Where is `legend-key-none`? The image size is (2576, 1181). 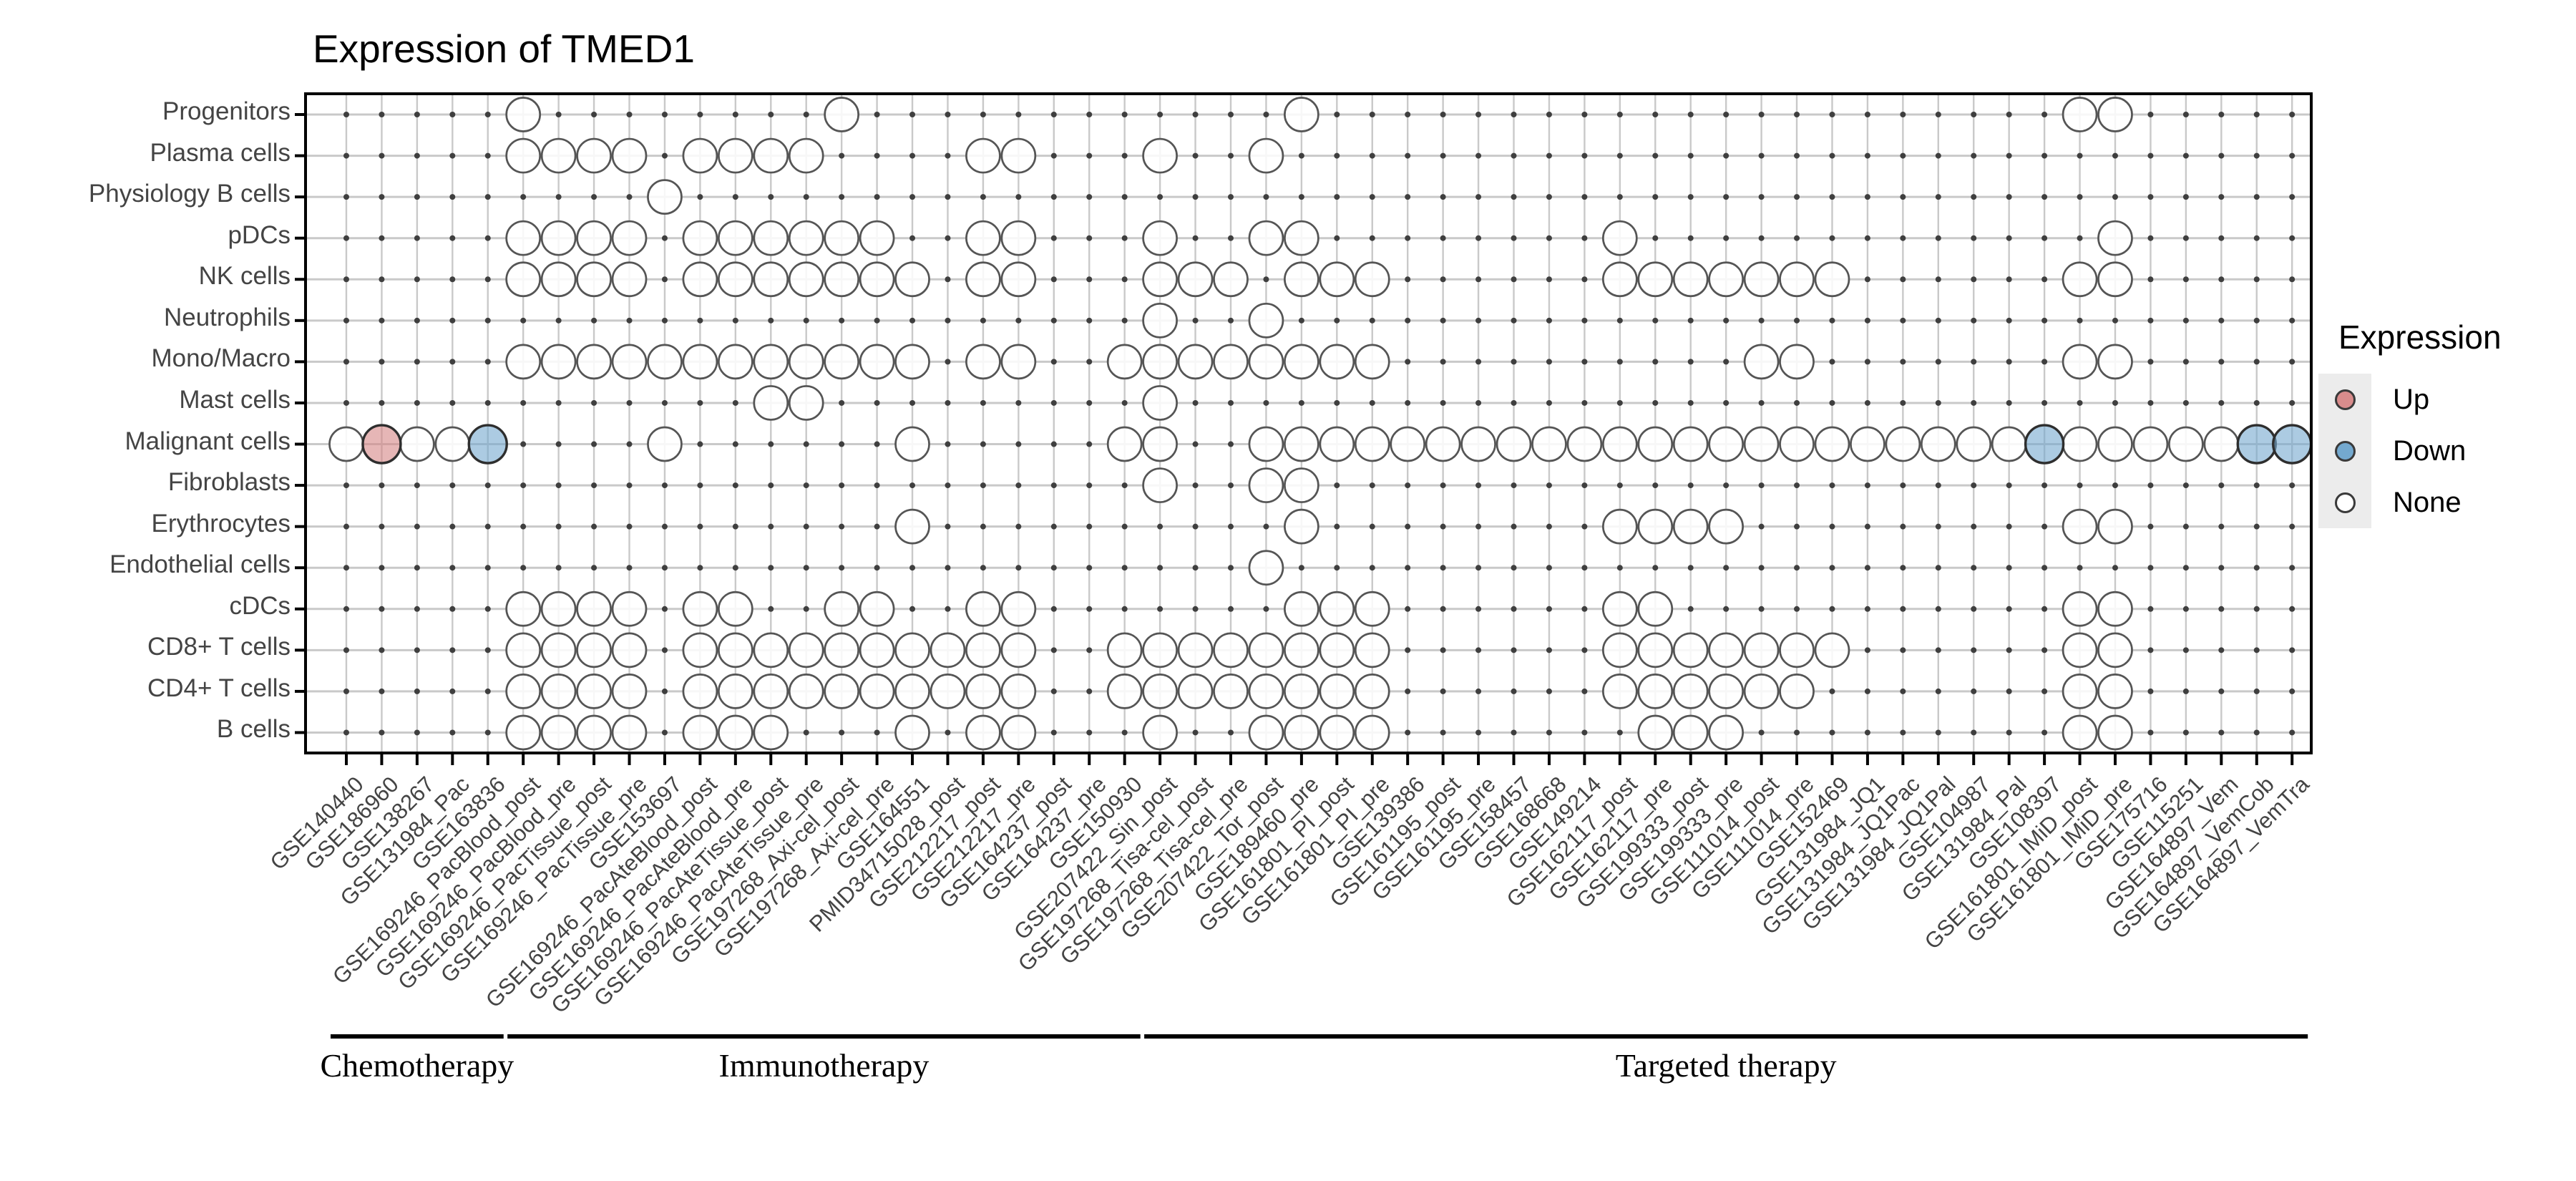
legend-key-none is located at coordinates (2344, 502).